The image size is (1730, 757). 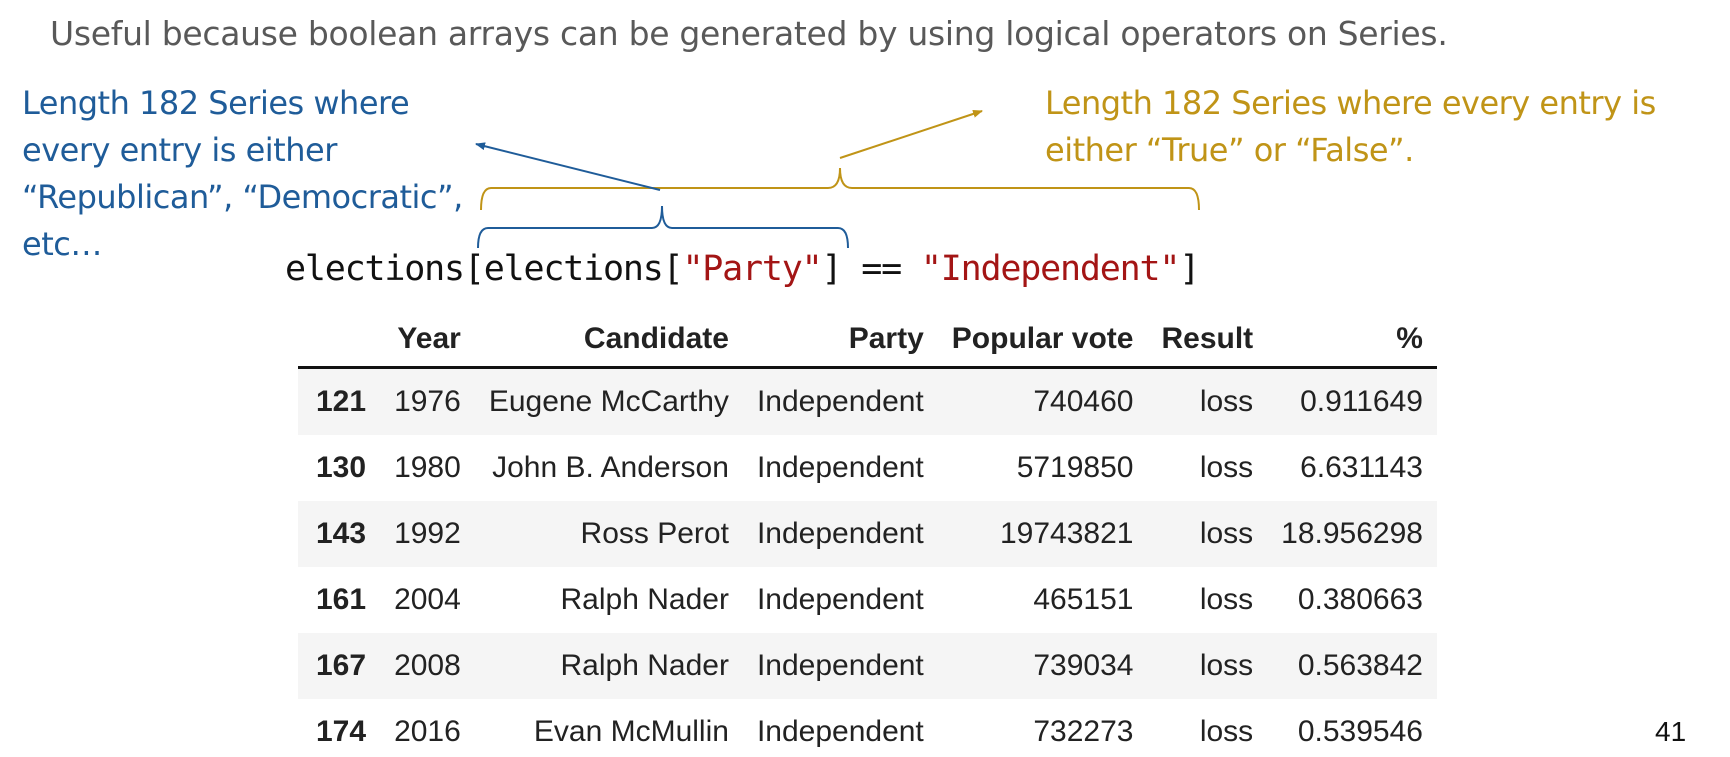 I want to click on column-header-index, so click(x=339, y=340).